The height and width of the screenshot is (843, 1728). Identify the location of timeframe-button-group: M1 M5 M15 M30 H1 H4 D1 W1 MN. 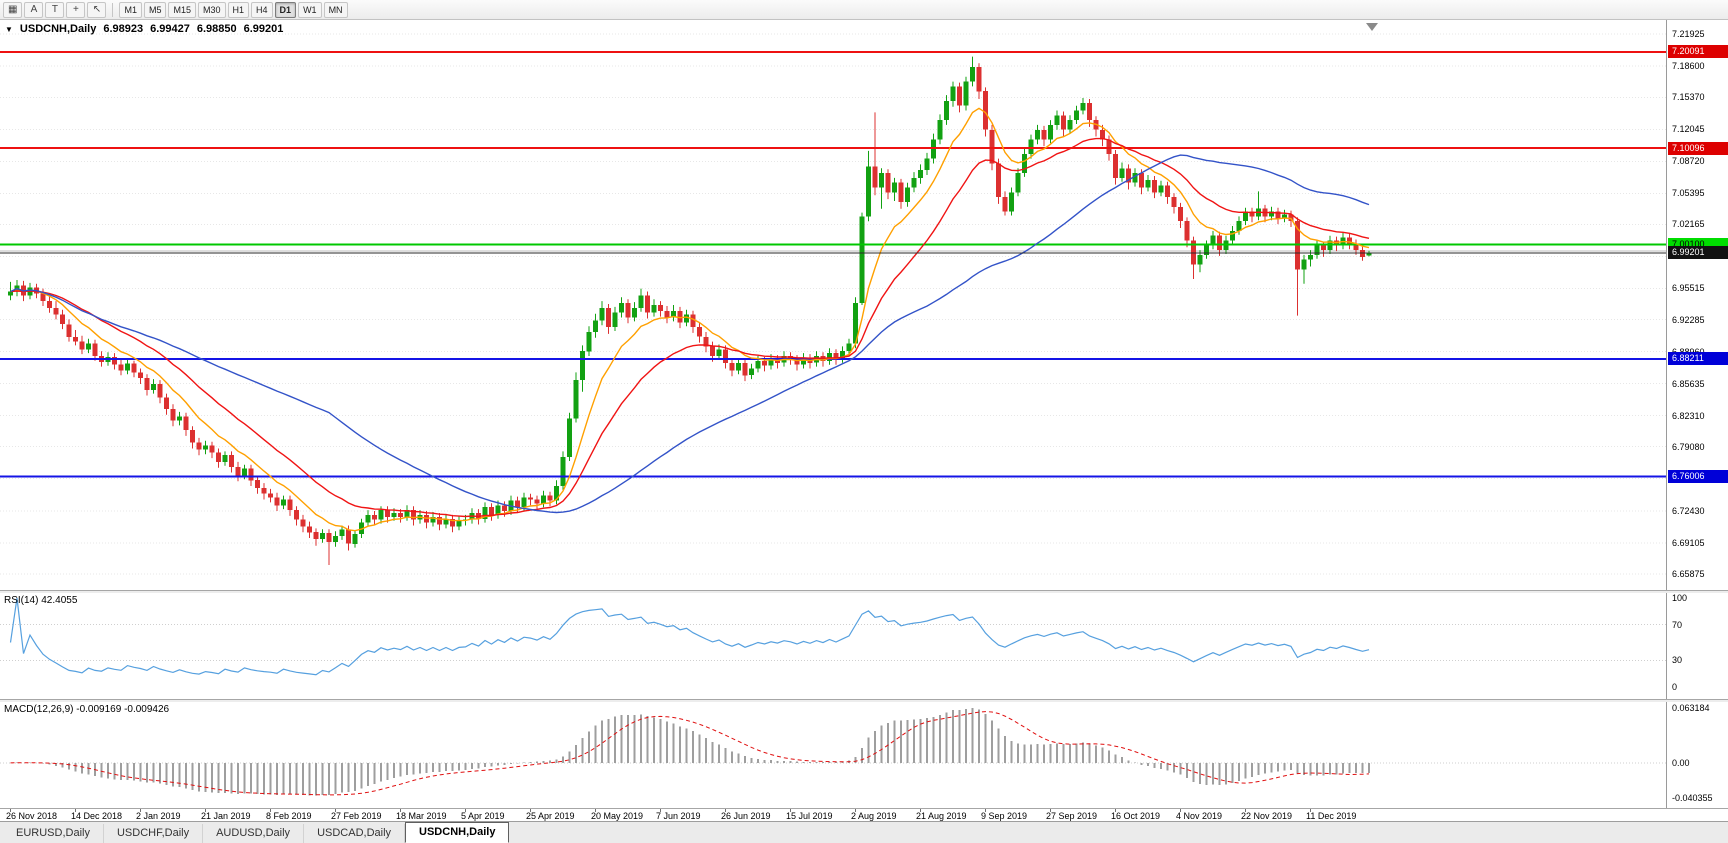
(233, 9).